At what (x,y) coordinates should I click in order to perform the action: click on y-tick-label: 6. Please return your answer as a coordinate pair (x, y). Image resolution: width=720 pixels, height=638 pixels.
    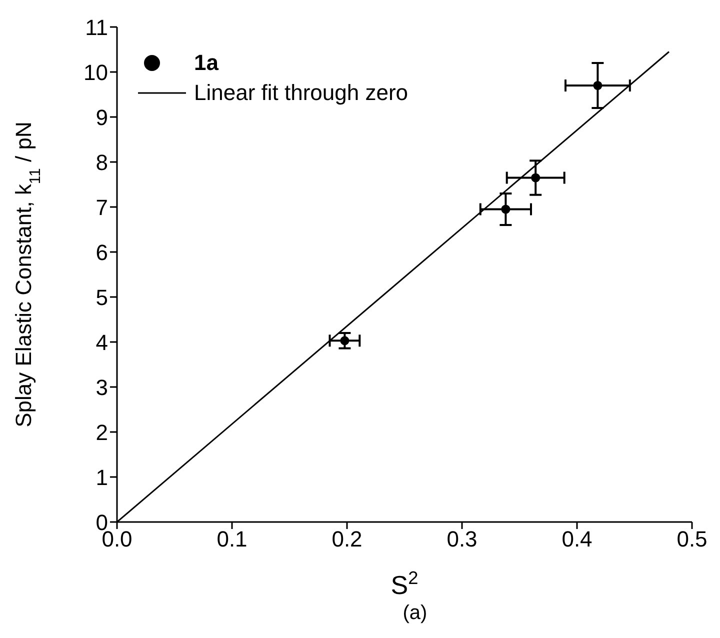
    Looking at the image, I should click on (102, 252).